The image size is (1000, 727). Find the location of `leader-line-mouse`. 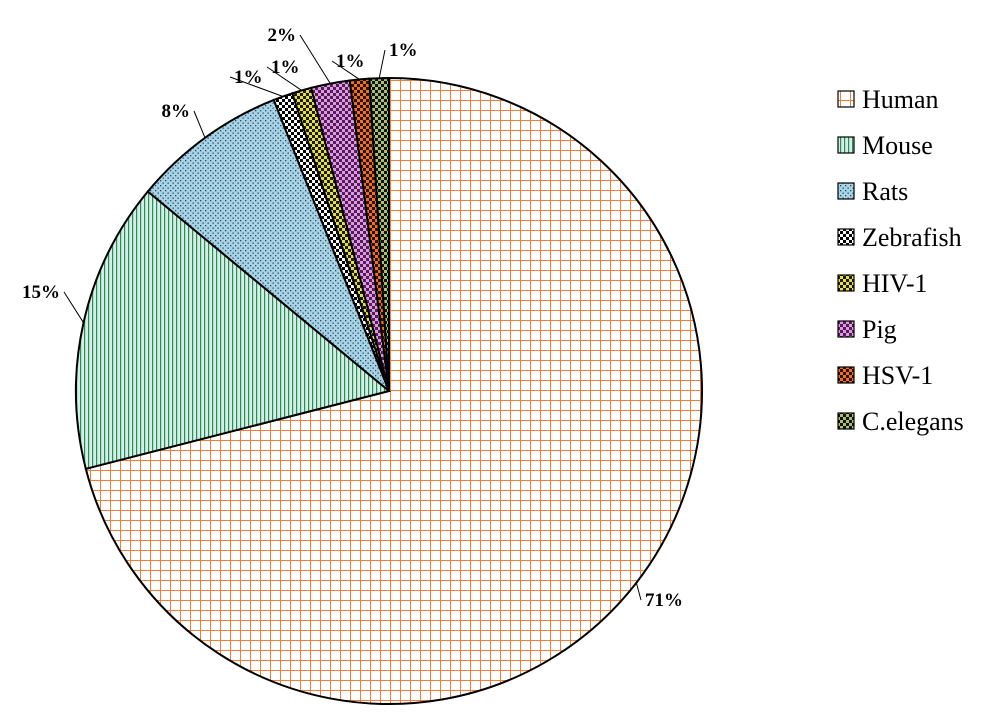

leader-line-mouse is located at coordinates (73, 307).